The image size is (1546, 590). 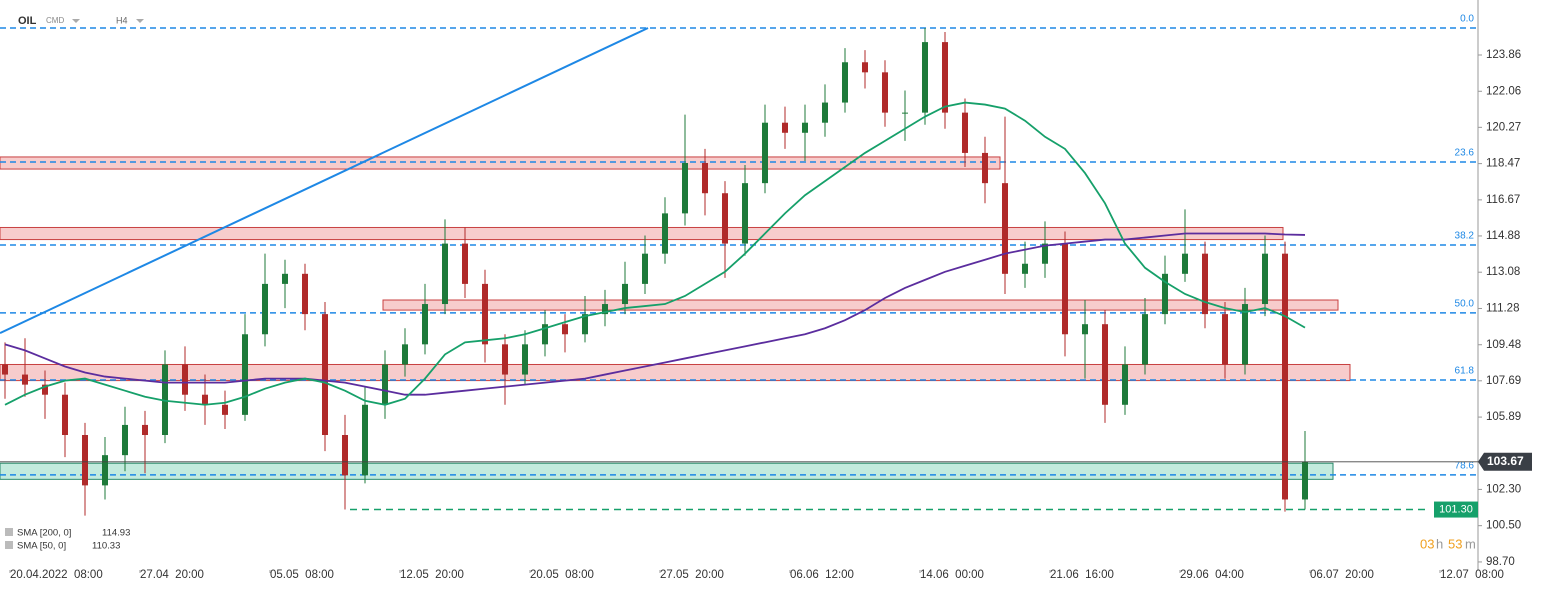 What do you see at coordinates (122, 20) in the screenshot?
I see `interval: H4` at bounding box center [122, 20].